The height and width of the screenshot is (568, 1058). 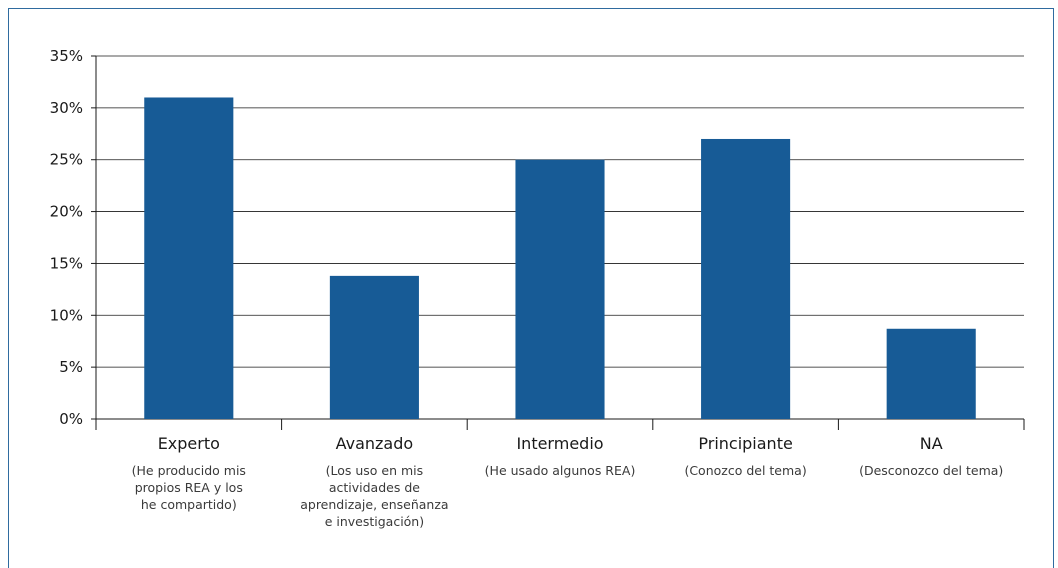 What do you see at coordinates (71, 419) in the screenshot?
I see `y-tick-label: 0%` at bounding box center [71, 419].